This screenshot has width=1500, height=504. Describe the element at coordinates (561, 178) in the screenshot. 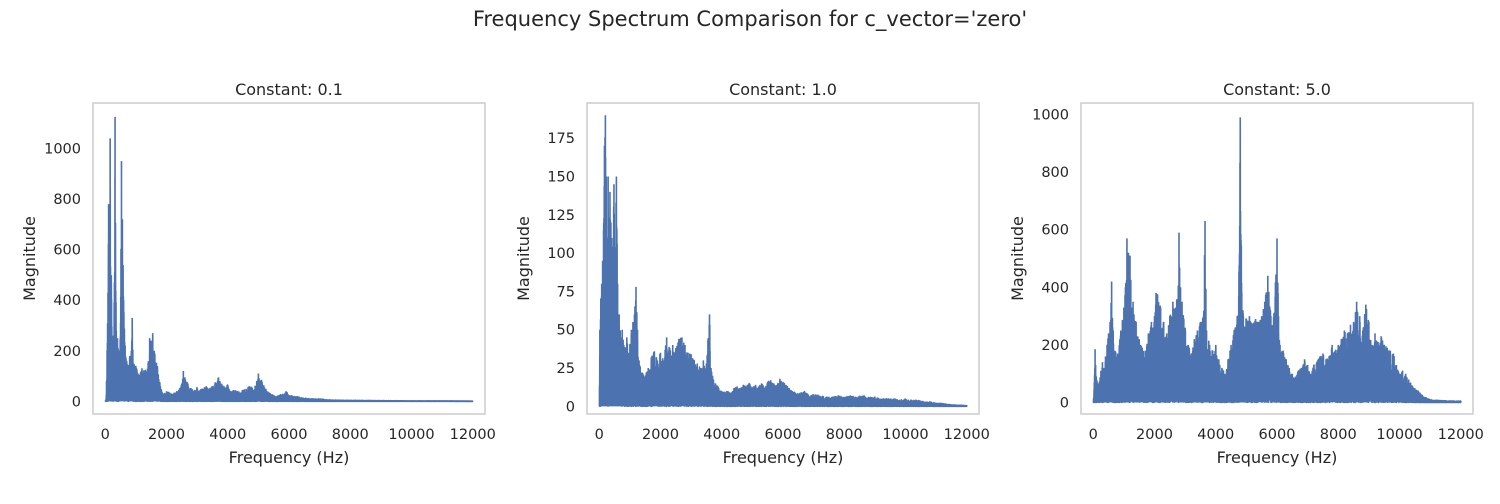

I see `y-tick-label: 150` at that location.